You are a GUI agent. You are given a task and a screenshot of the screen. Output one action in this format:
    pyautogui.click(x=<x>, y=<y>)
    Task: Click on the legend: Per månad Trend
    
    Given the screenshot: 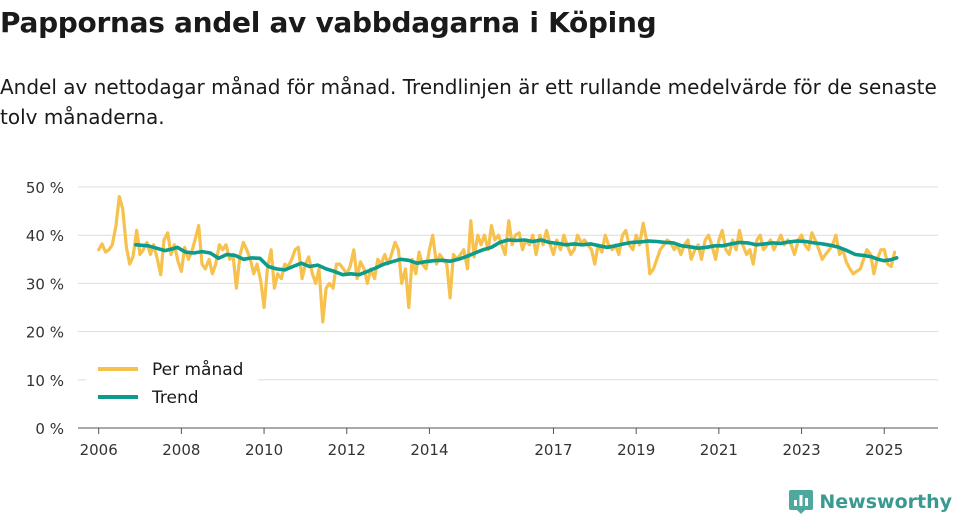 What is the action you would take?
    pyautogui.click(x=172, y=384)
    